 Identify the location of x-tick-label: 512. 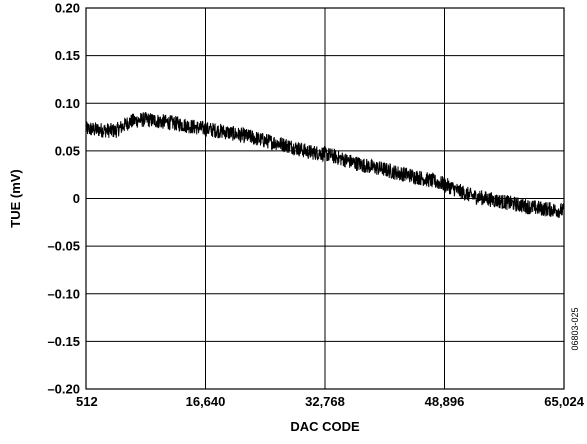
(87, 401).